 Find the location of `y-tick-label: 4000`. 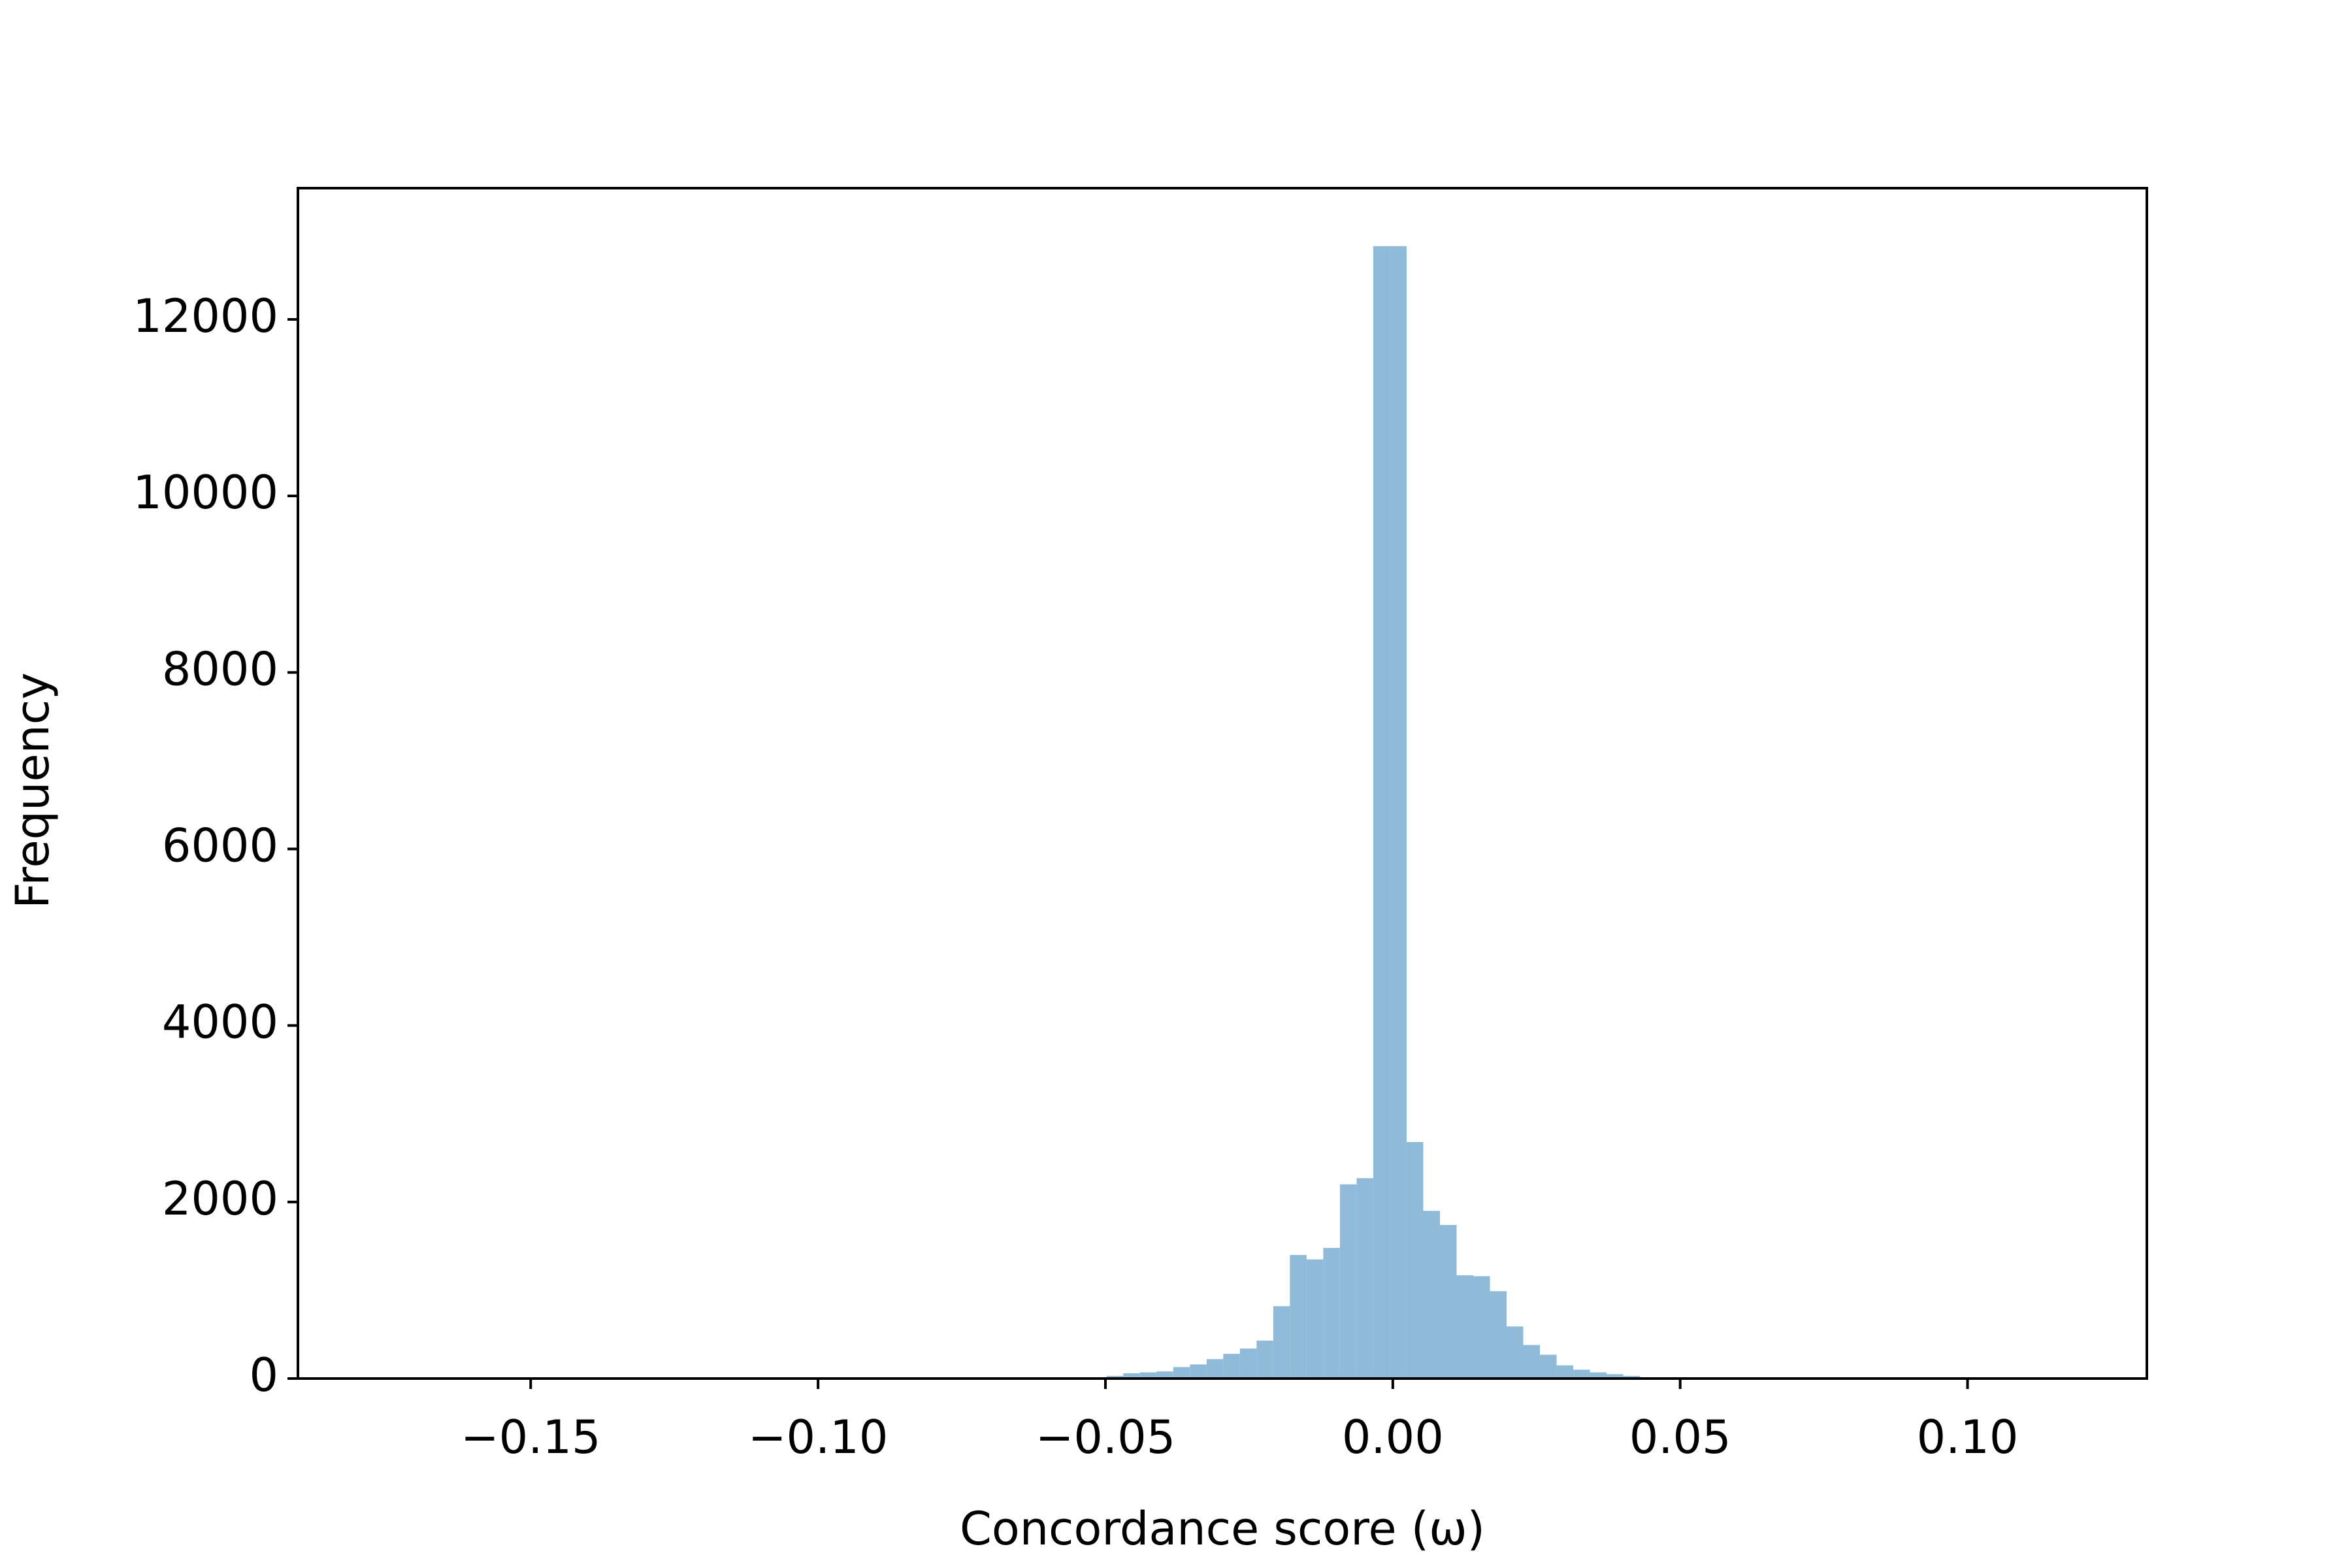

y-tick-label: 4000 is located at coordinates (220, 1022).